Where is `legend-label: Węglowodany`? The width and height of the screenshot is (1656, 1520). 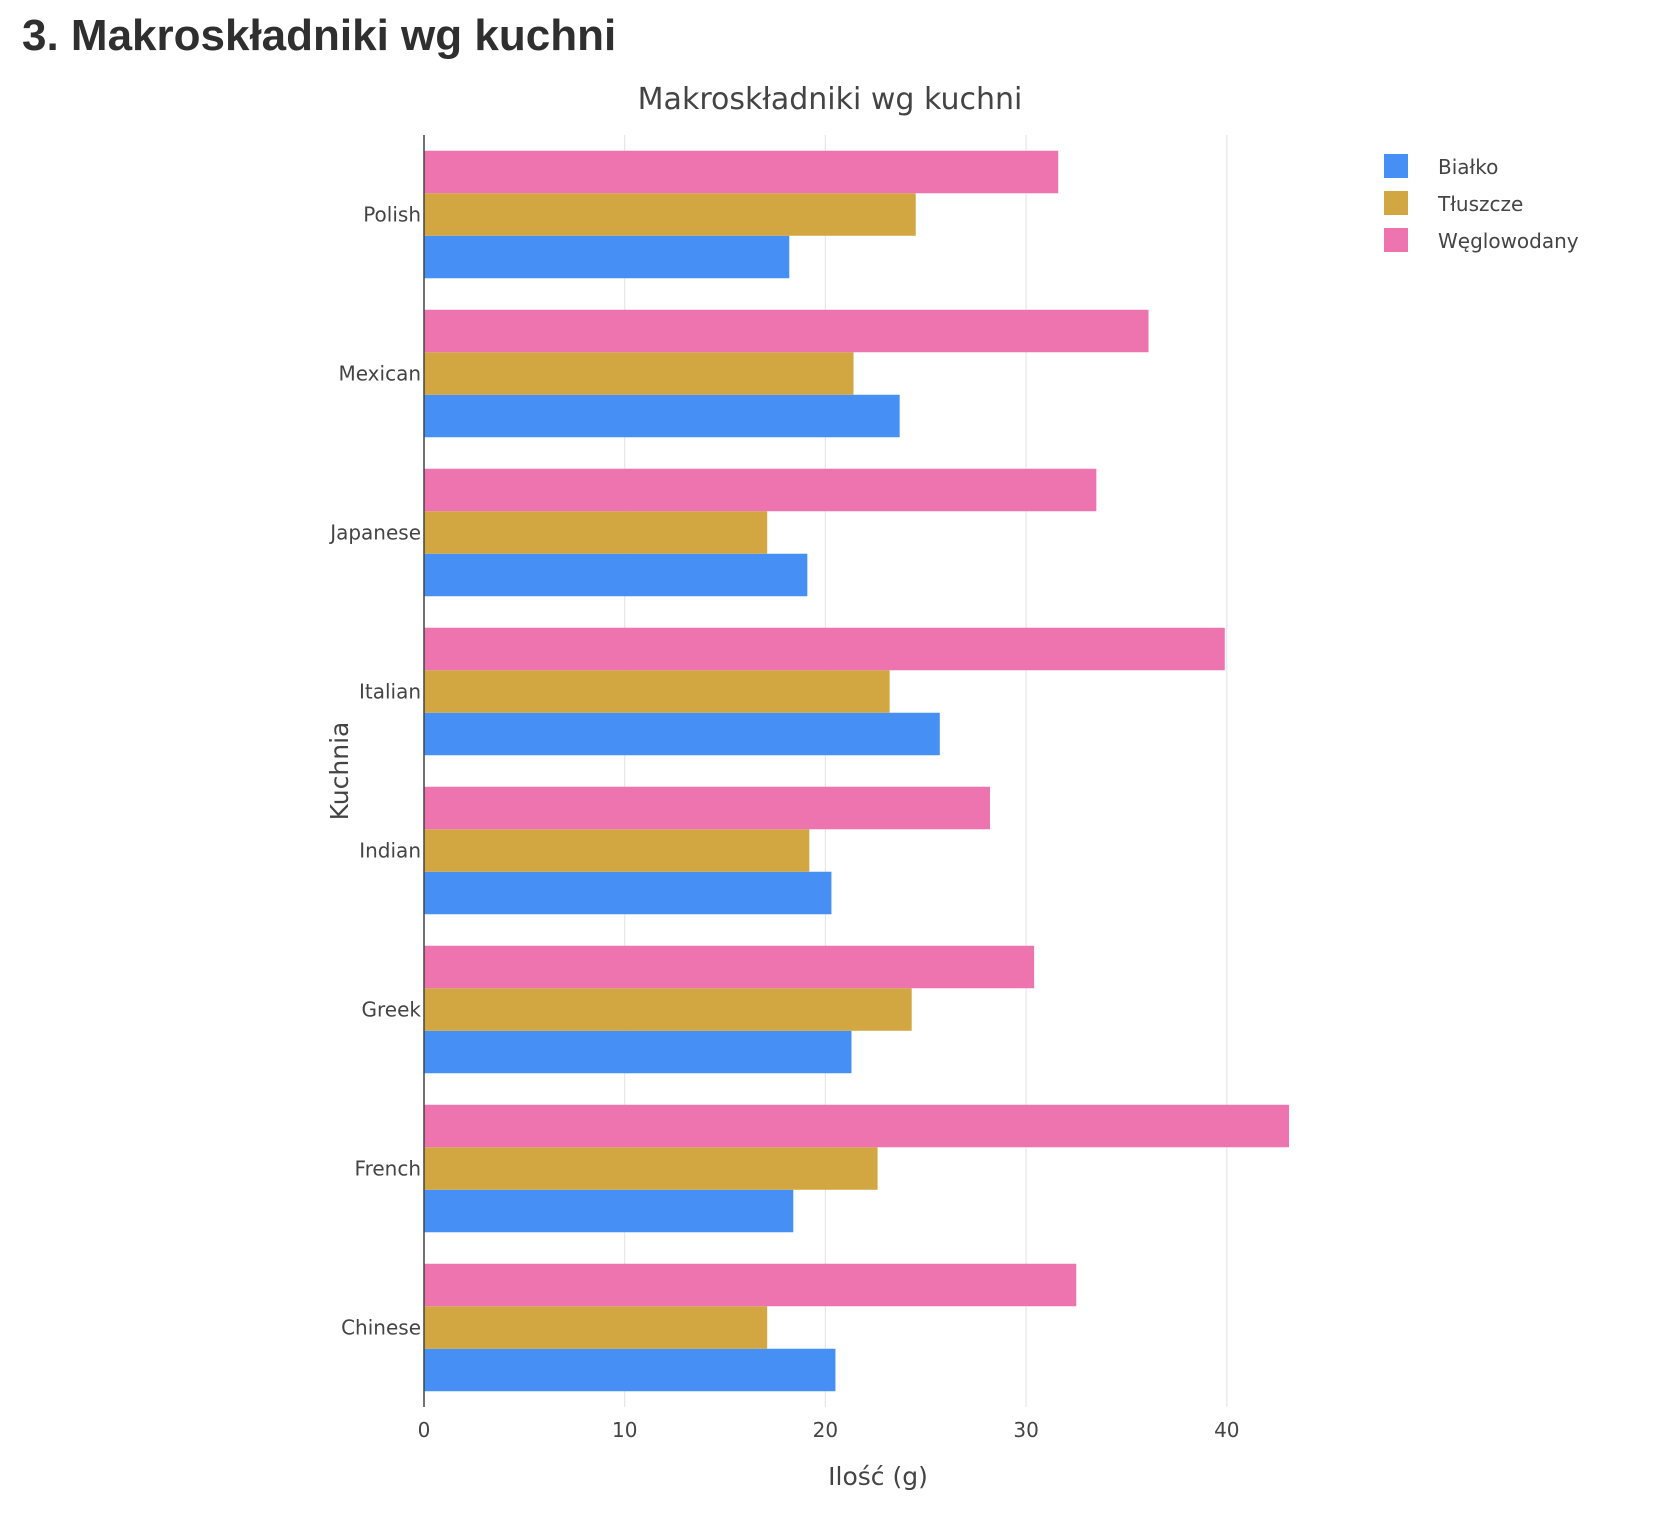
legend-label: Węglowodany is located at coordinates (1508, 241).